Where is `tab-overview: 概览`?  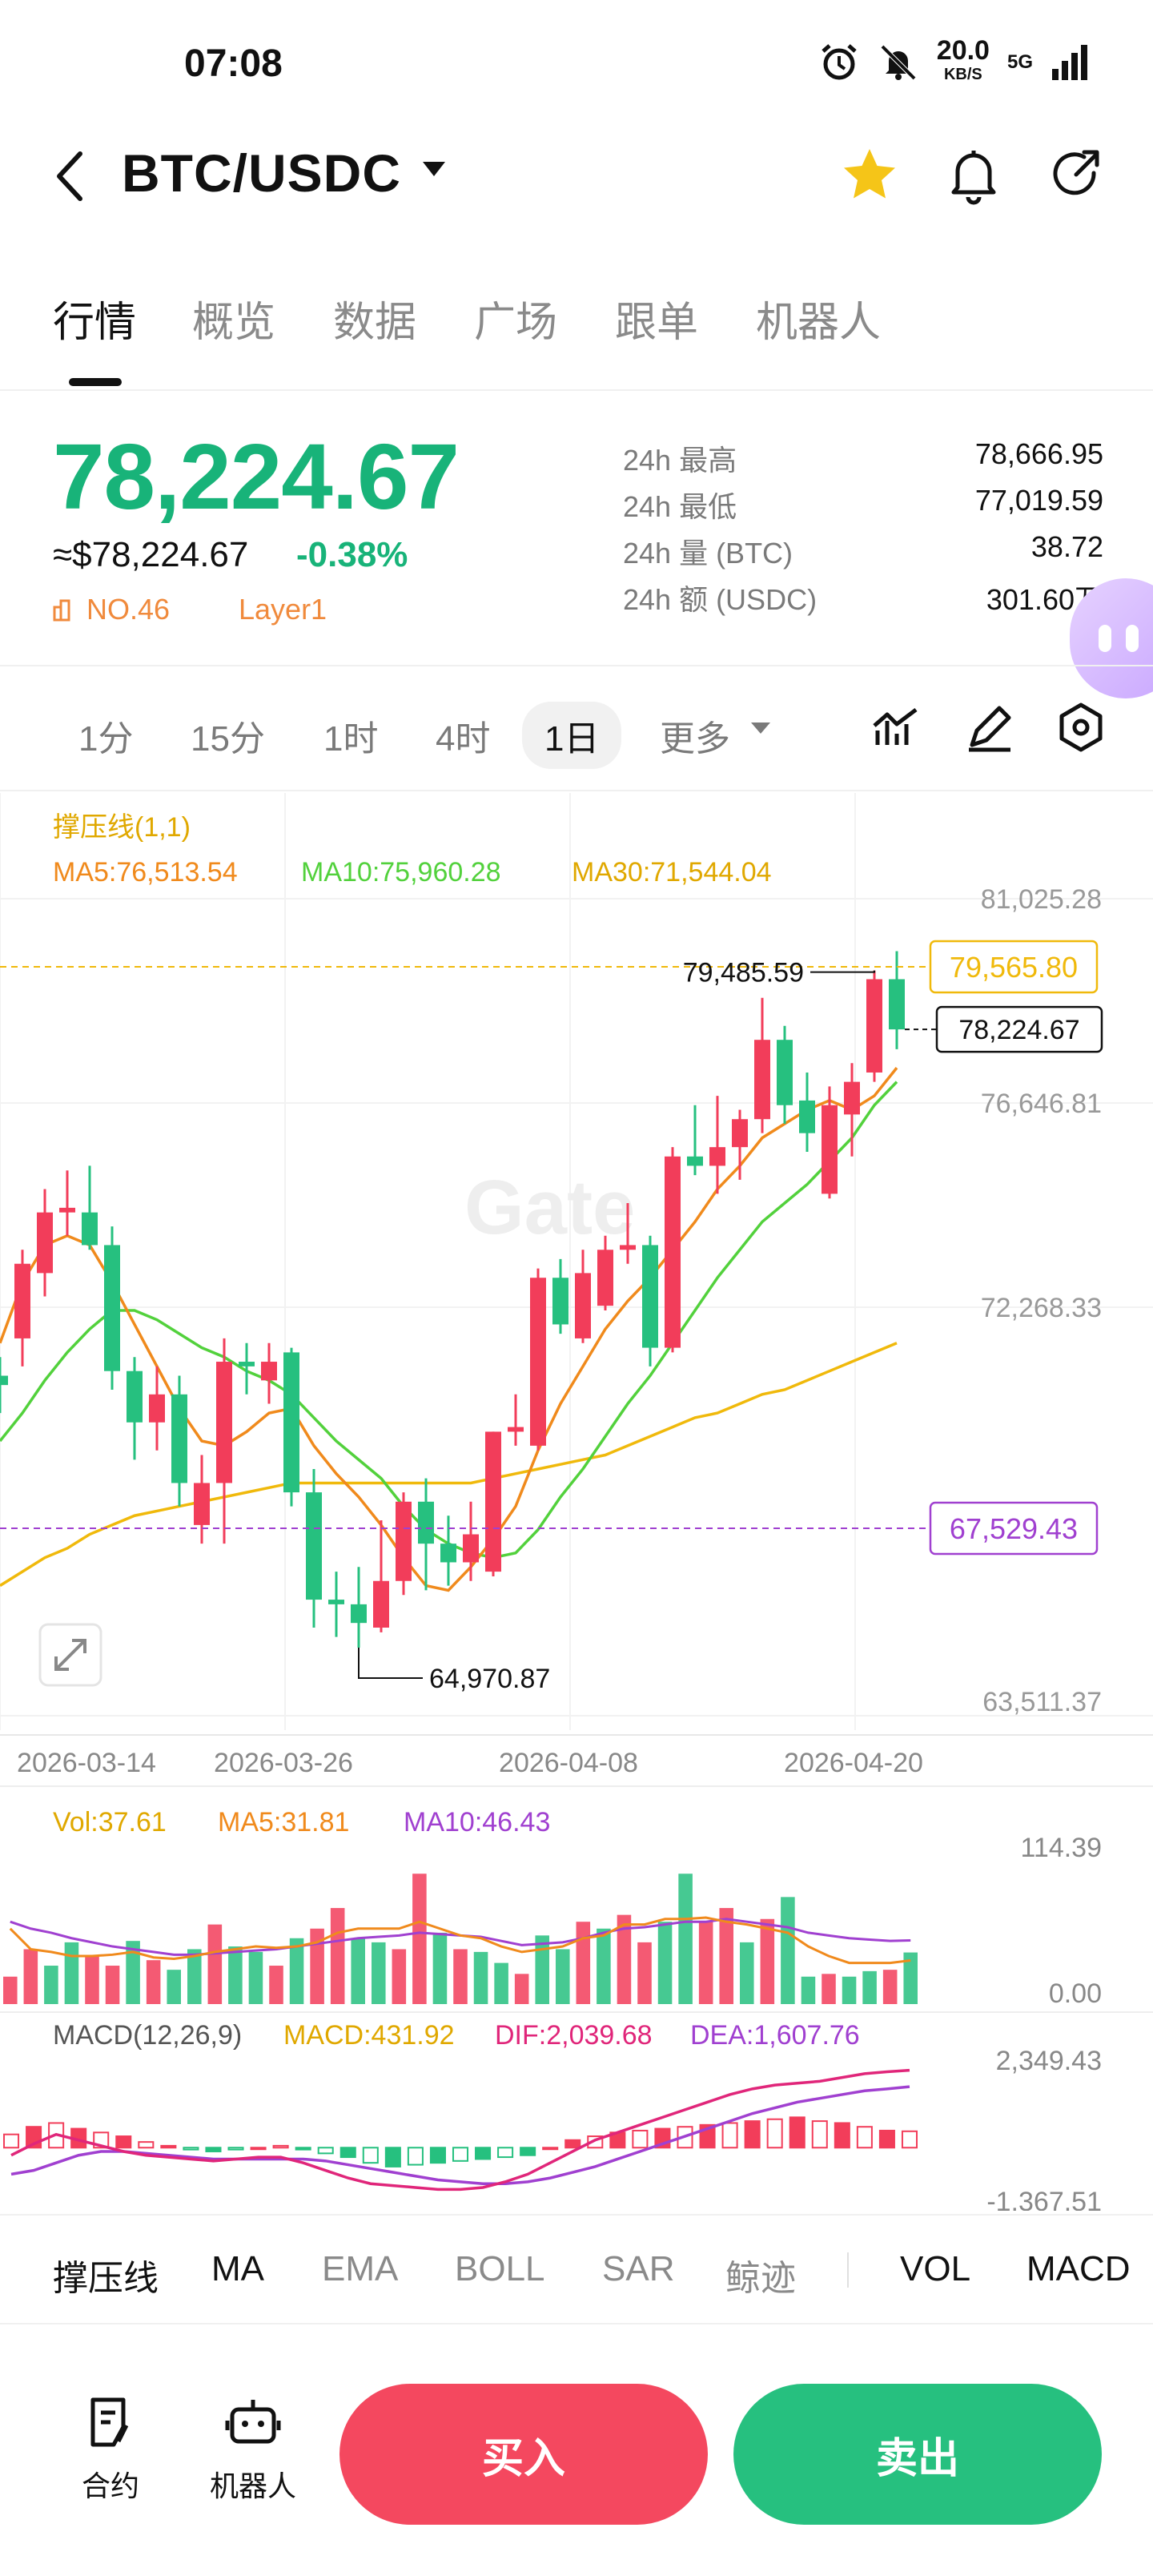 tab-overview: 概览 is located at coordinates (234, 323).